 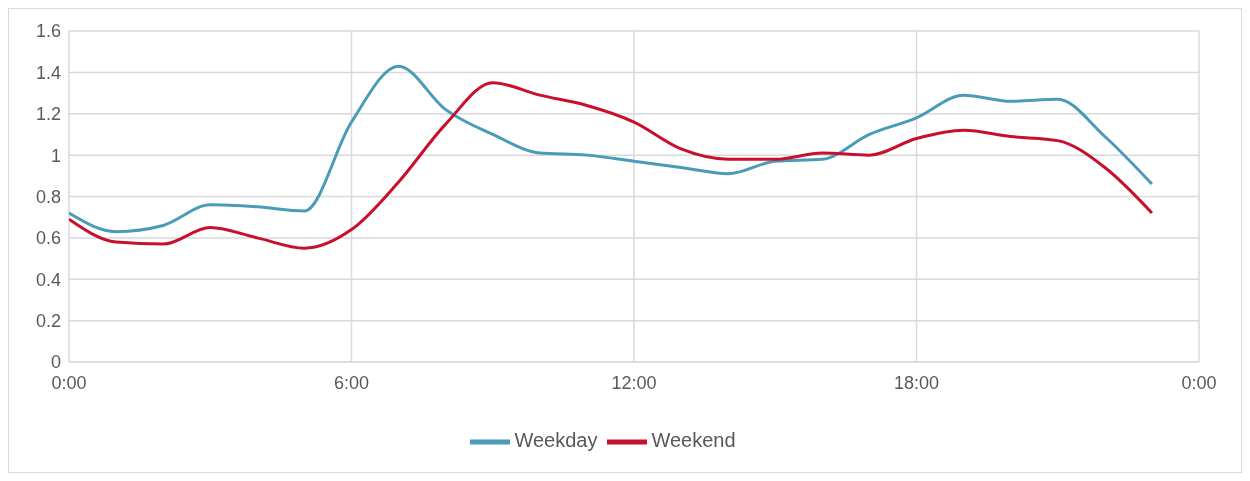 I want to click on x-tick-label: 12:00, so click(x=634, y=382).